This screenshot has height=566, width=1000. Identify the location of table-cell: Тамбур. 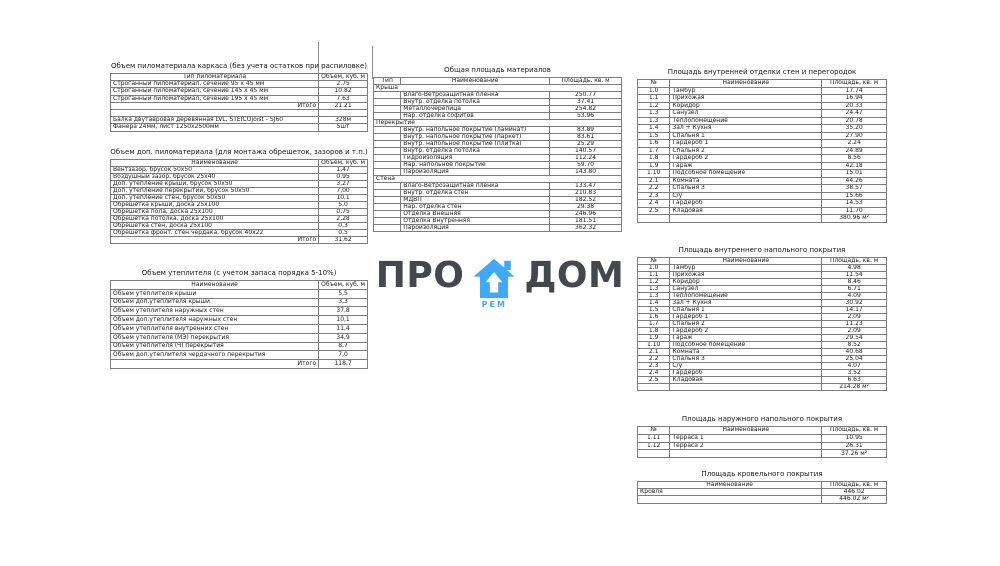
(746, 90).